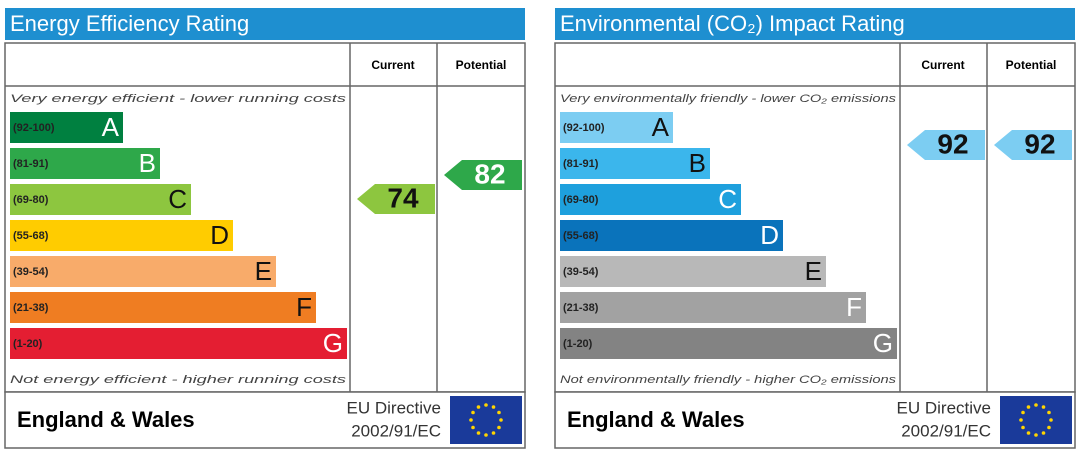  Describe the element at coordinates (489, 173) in the screenshot. I see `rating-value: 82` at that location.